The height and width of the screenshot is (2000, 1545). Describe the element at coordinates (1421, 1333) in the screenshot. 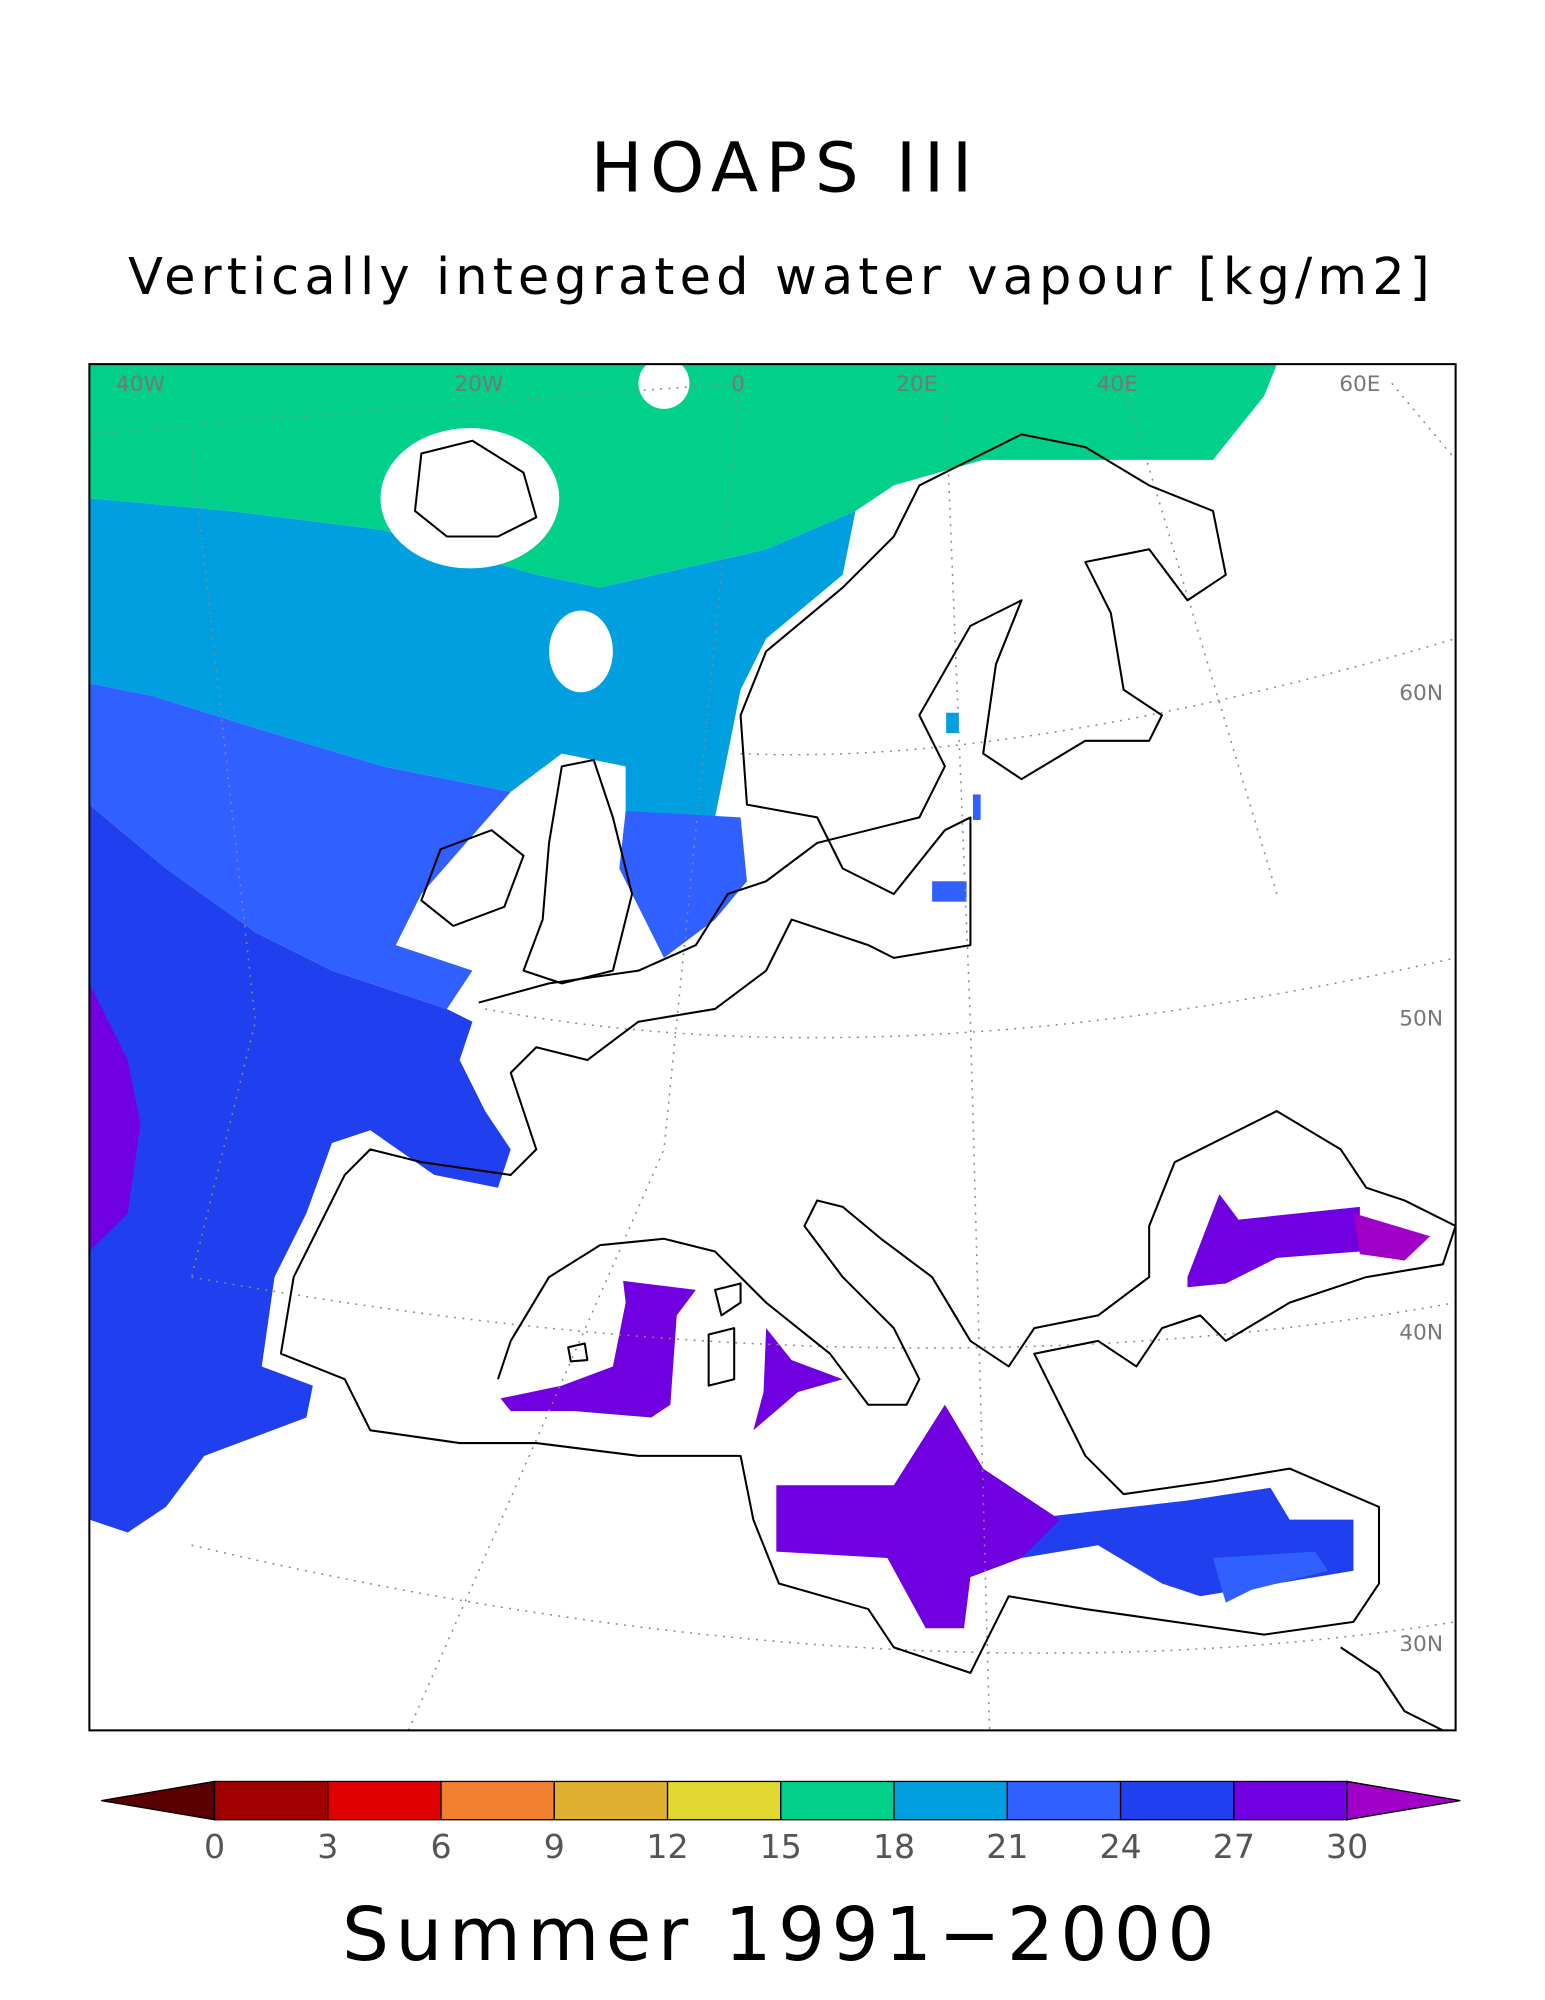

I see `lat-label: 40N` at that location.